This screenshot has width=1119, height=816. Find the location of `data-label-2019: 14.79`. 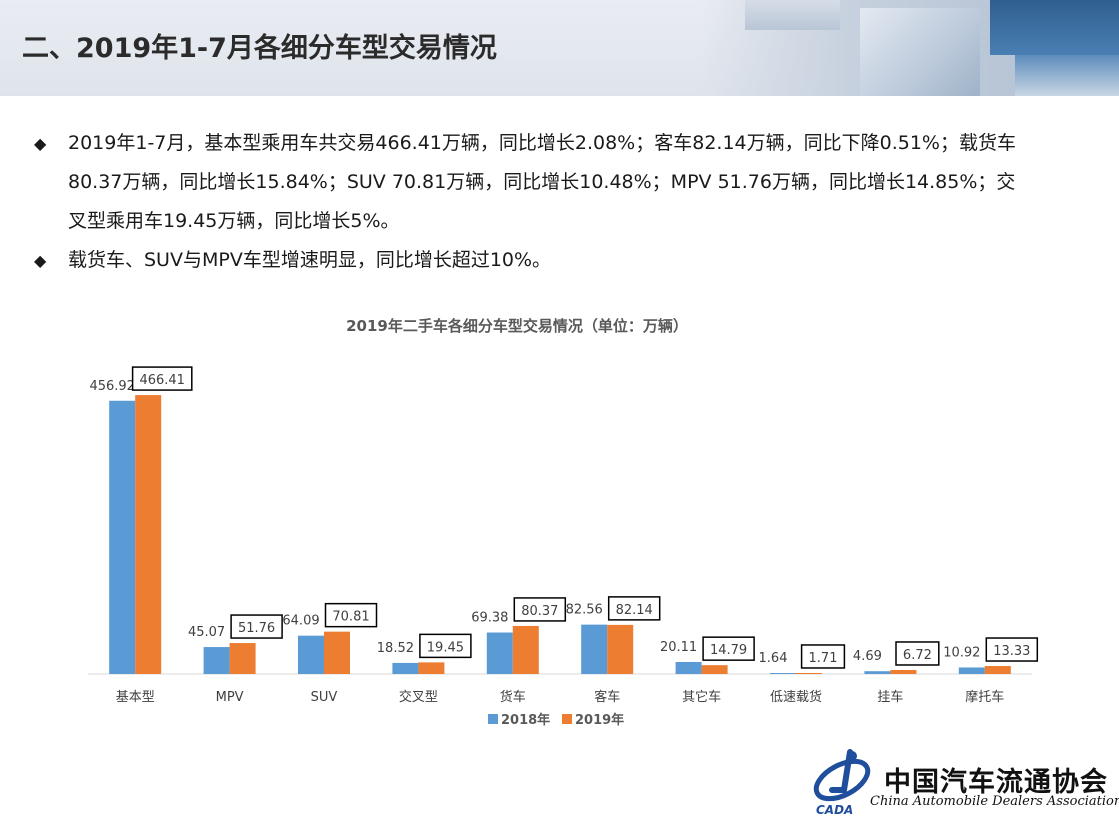

data-label-2019: 14.79 is located at coordinates (728, 650).